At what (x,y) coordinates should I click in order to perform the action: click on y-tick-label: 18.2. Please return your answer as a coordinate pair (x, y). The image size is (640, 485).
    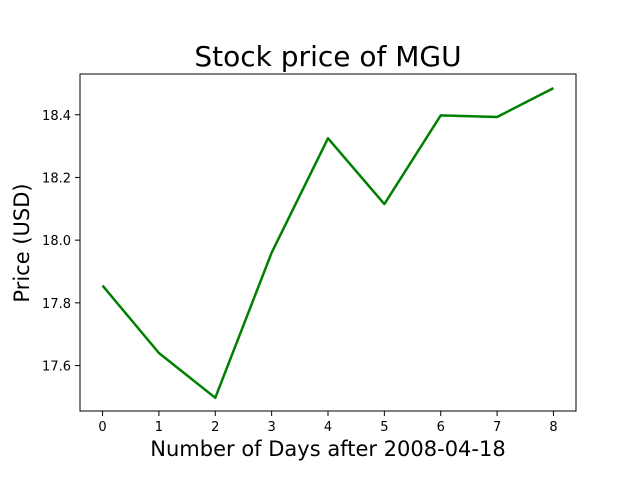
    Looking at the image, I should click on (56, 178).